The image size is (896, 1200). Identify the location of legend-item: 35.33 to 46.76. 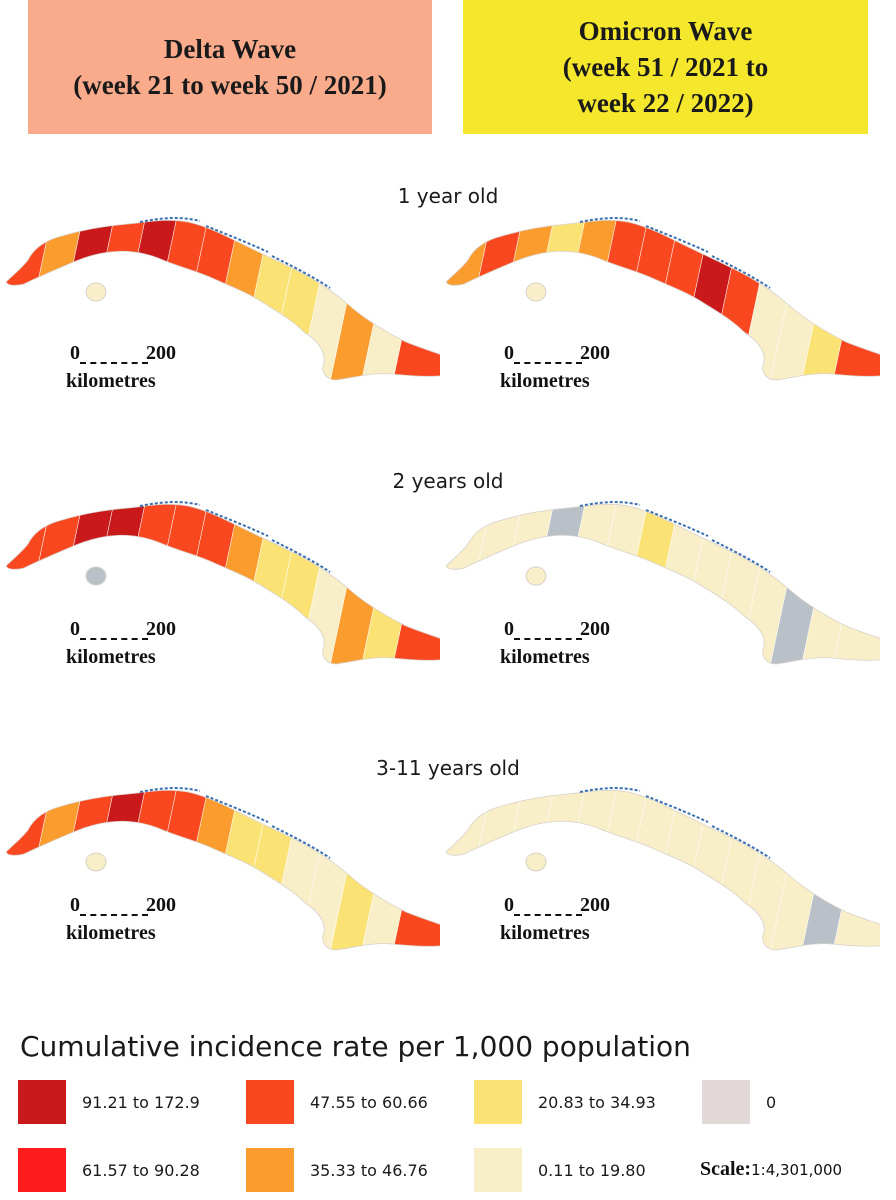
(337, 1170).